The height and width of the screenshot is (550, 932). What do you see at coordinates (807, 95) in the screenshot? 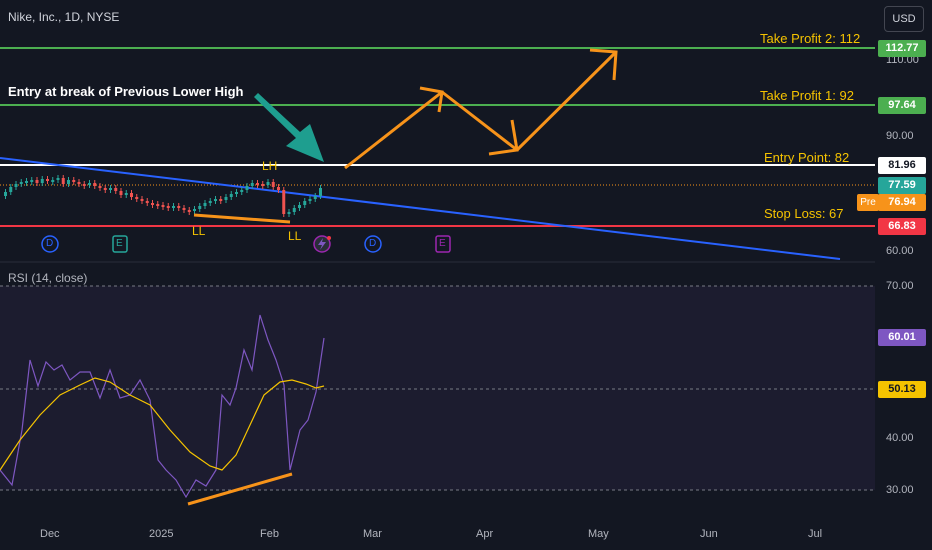
I see `take-profit-1-label: Take Profit 1: 92` at bounding box center [807, 95].